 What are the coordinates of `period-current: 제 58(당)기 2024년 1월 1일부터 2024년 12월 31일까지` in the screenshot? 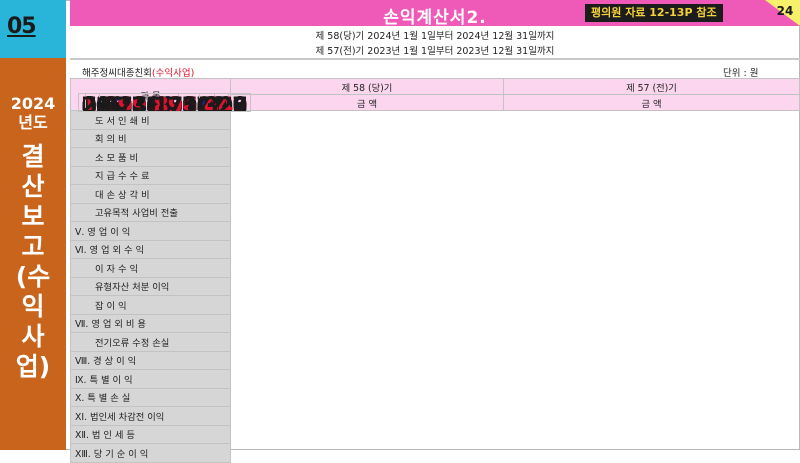 It's located at (435, 36).